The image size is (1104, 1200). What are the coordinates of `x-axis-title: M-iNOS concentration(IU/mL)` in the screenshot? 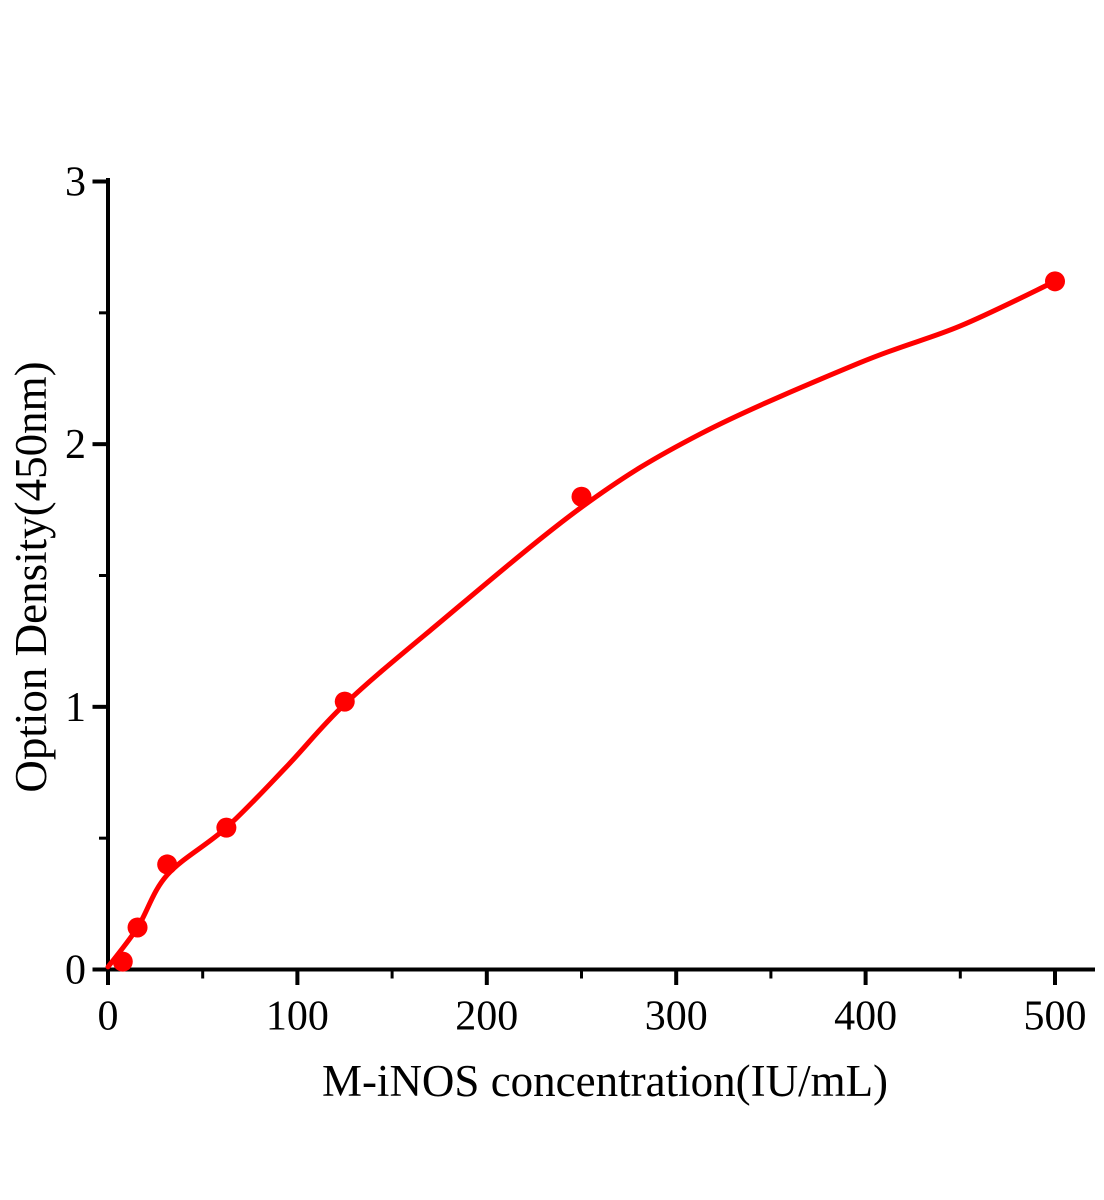 It's located at (605, 1081).